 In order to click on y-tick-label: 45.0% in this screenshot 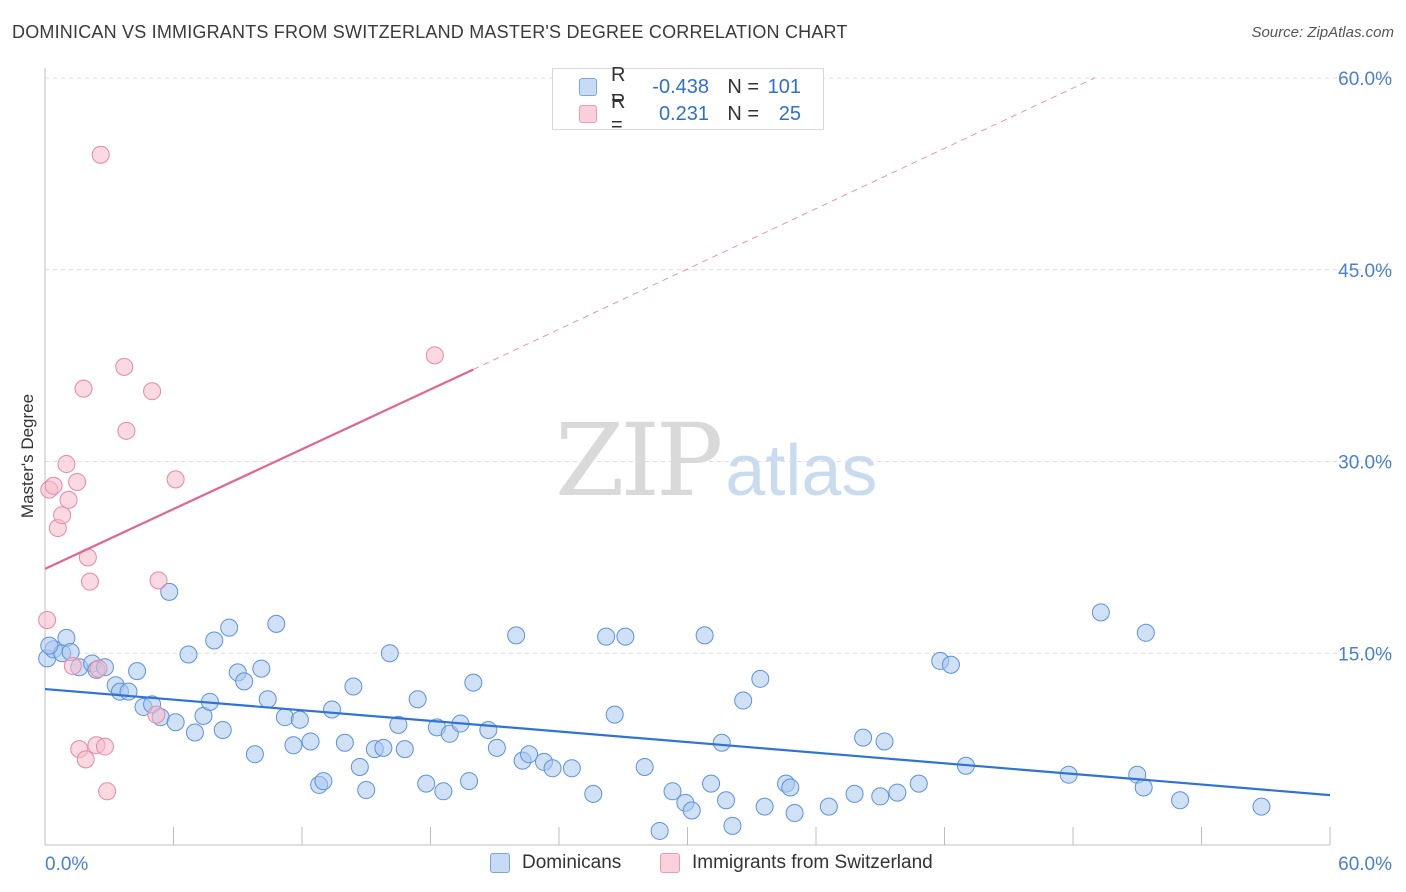, I will do `click(1365, 271)`.